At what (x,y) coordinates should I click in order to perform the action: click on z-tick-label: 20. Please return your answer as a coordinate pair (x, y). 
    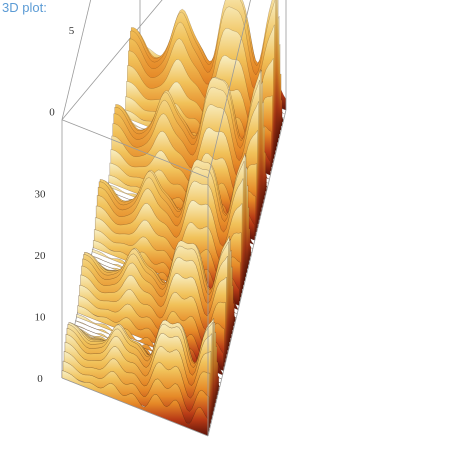
    Looking at the image, I should click on (41, 256).